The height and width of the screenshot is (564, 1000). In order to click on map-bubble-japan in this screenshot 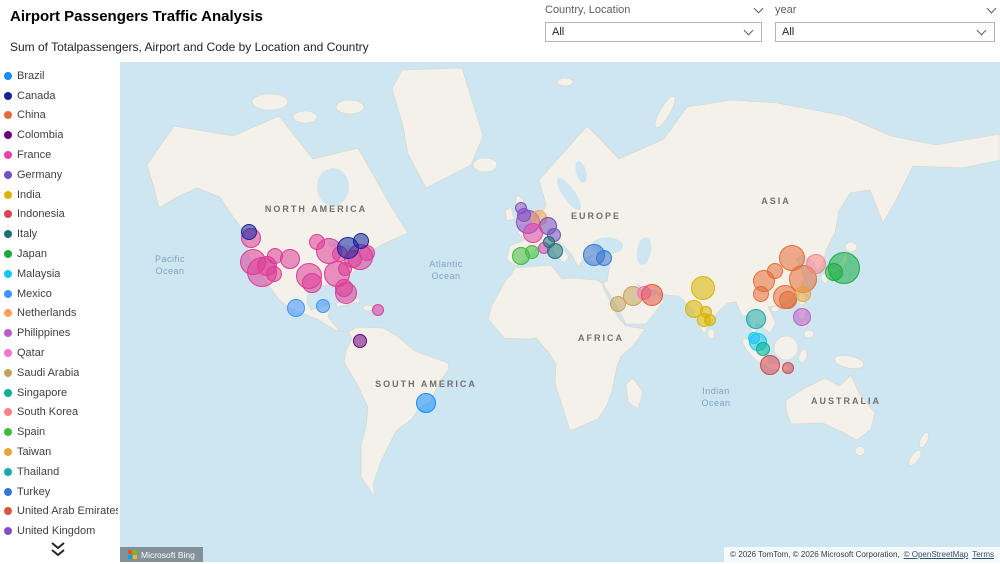, I will do `click(834, 272)`.